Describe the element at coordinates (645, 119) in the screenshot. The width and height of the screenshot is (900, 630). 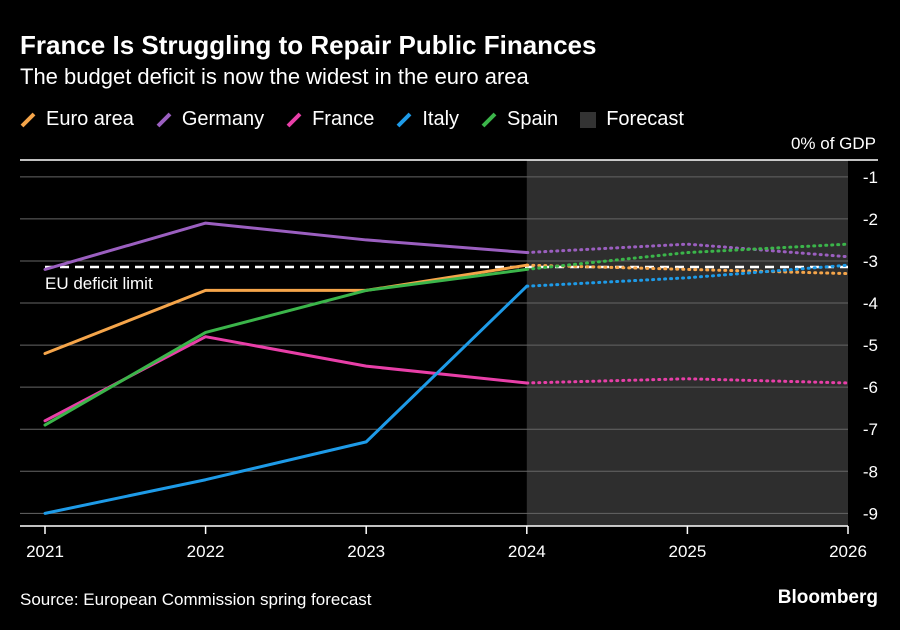
I see `legend-label-forecast: Forecast` at that location.